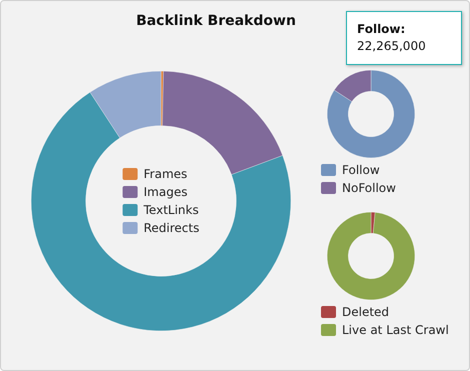 The width and height of the screenshot is (470, 371). What do you see at coordinates (172, 228) in the screenshot?
I see `legend-label: Redirects` at bounding box center [172, 228].